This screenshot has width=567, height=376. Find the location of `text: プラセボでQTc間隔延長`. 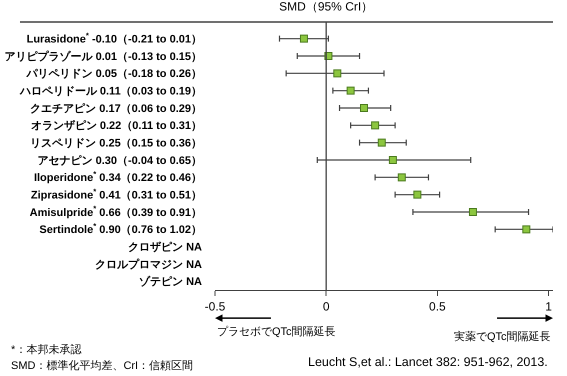

text: プラセボでQTc間隔延長 is located at coordinates (276, 331).